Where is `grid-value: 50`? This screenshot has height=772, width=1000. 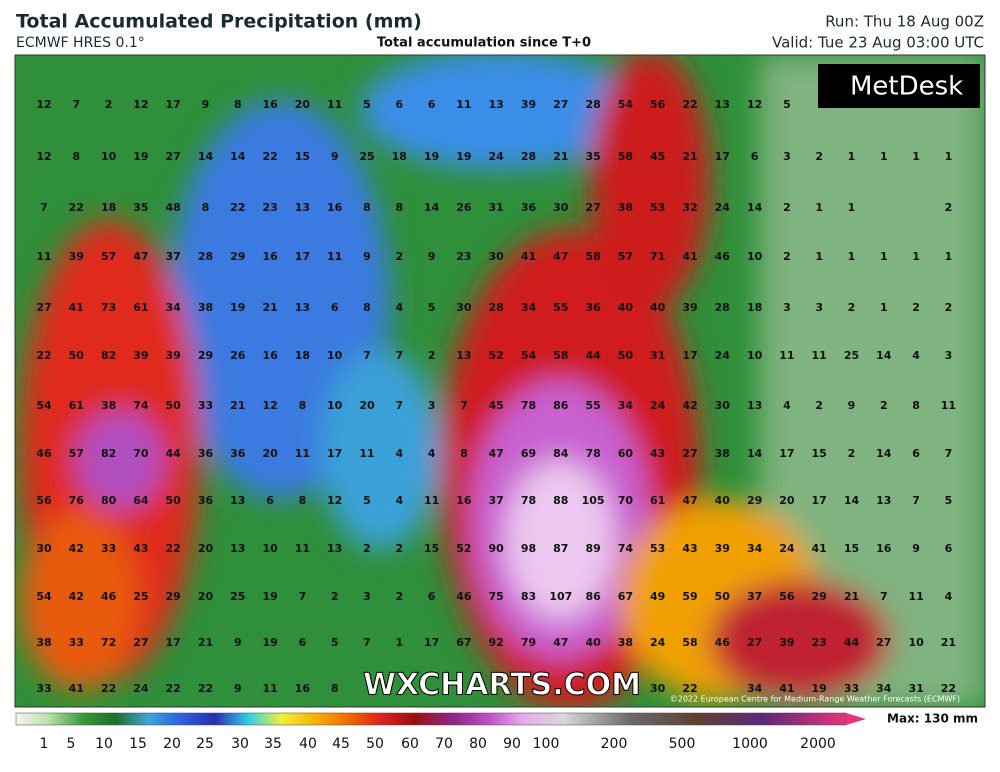 grid-value: 50 is located at coordinates (626, 355).